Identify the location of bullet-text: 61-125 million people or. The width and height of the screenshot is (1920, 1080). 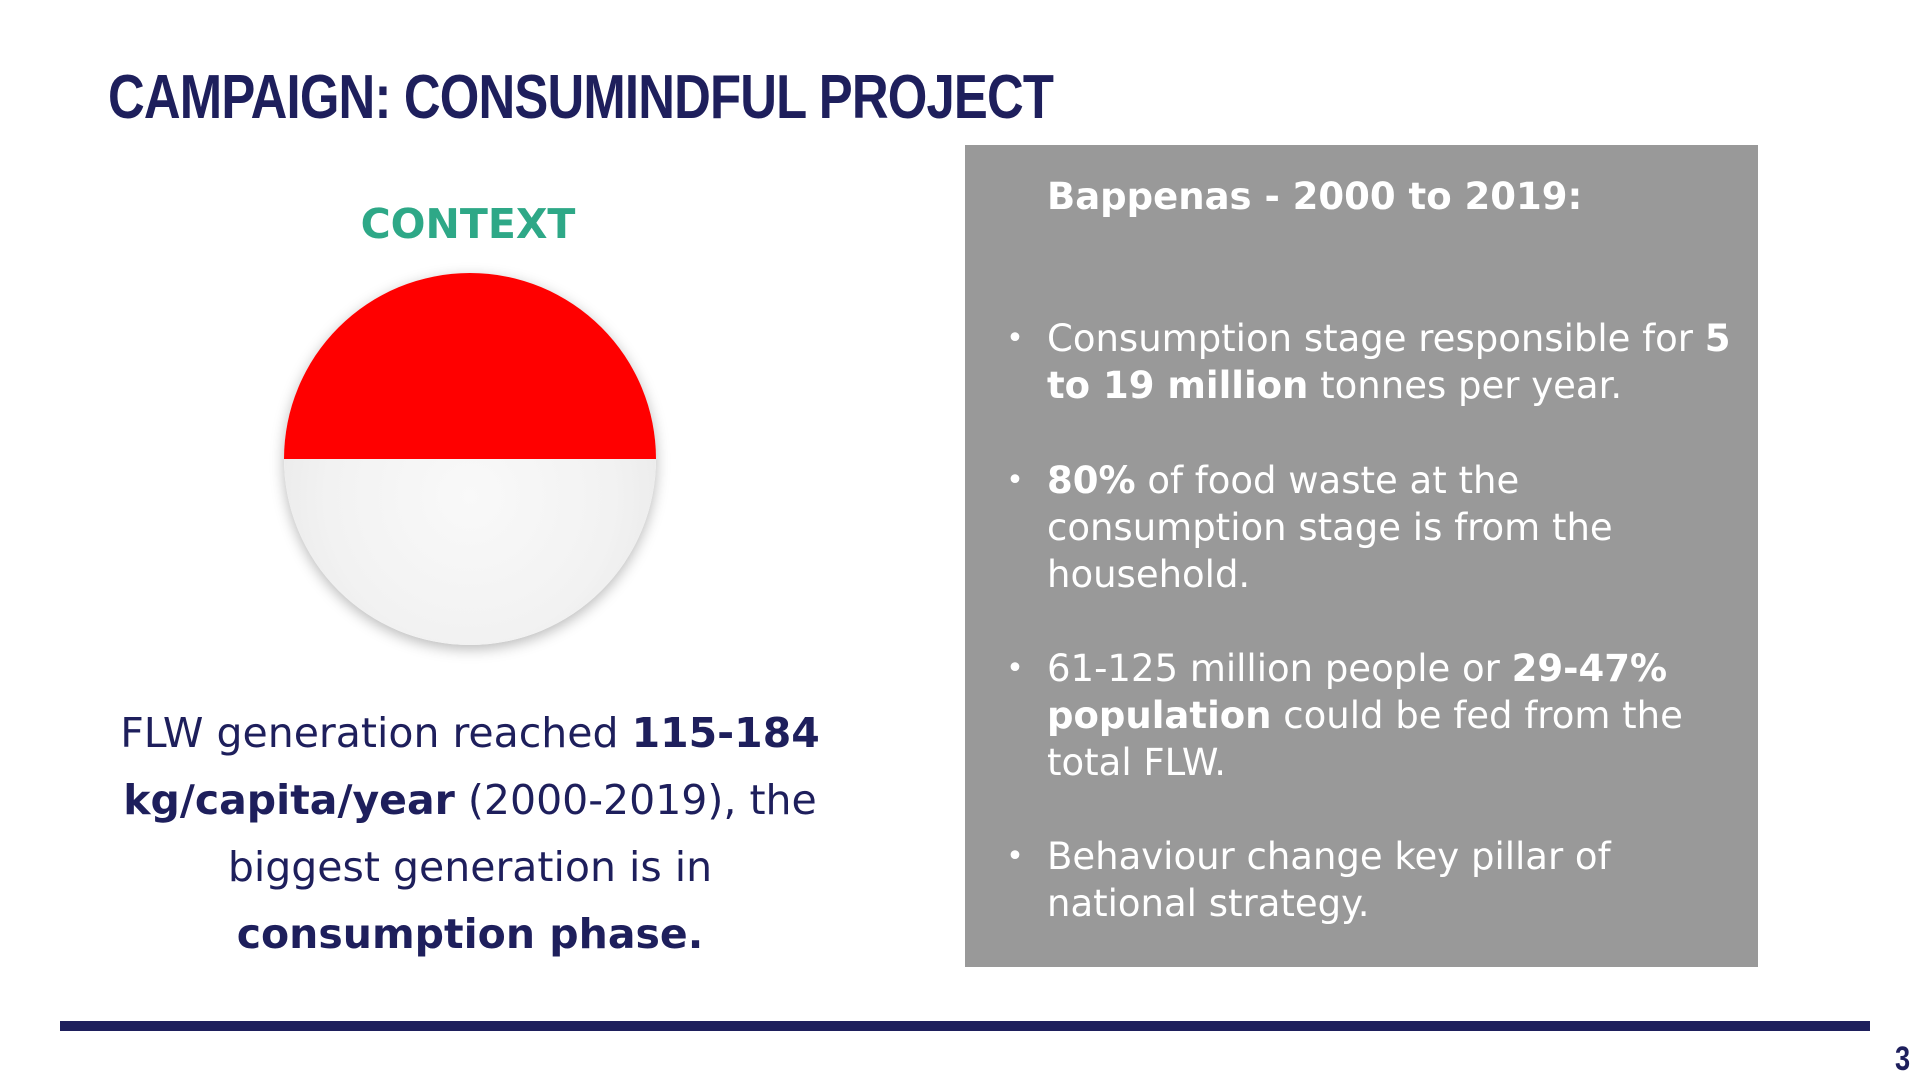
(1279, 668).